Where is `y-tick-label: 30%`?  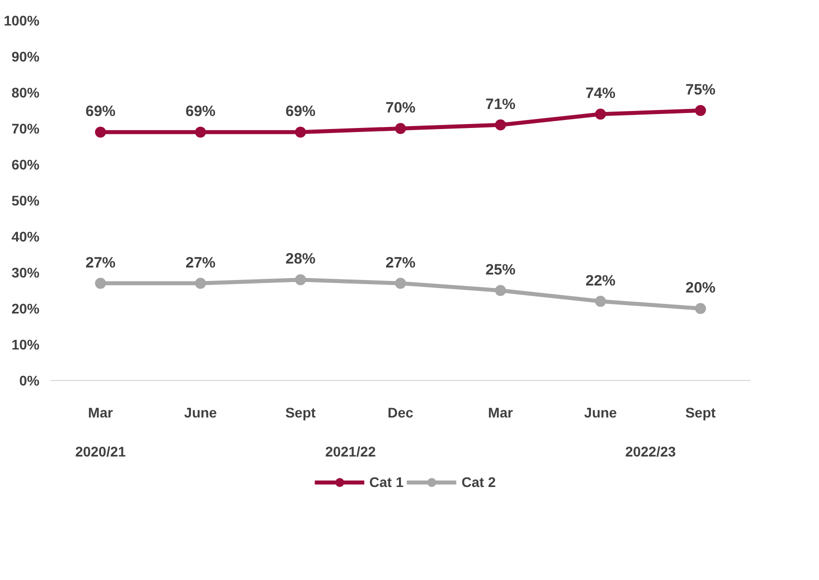
y-tick-label: 30% is located at coordinates (25, 272).